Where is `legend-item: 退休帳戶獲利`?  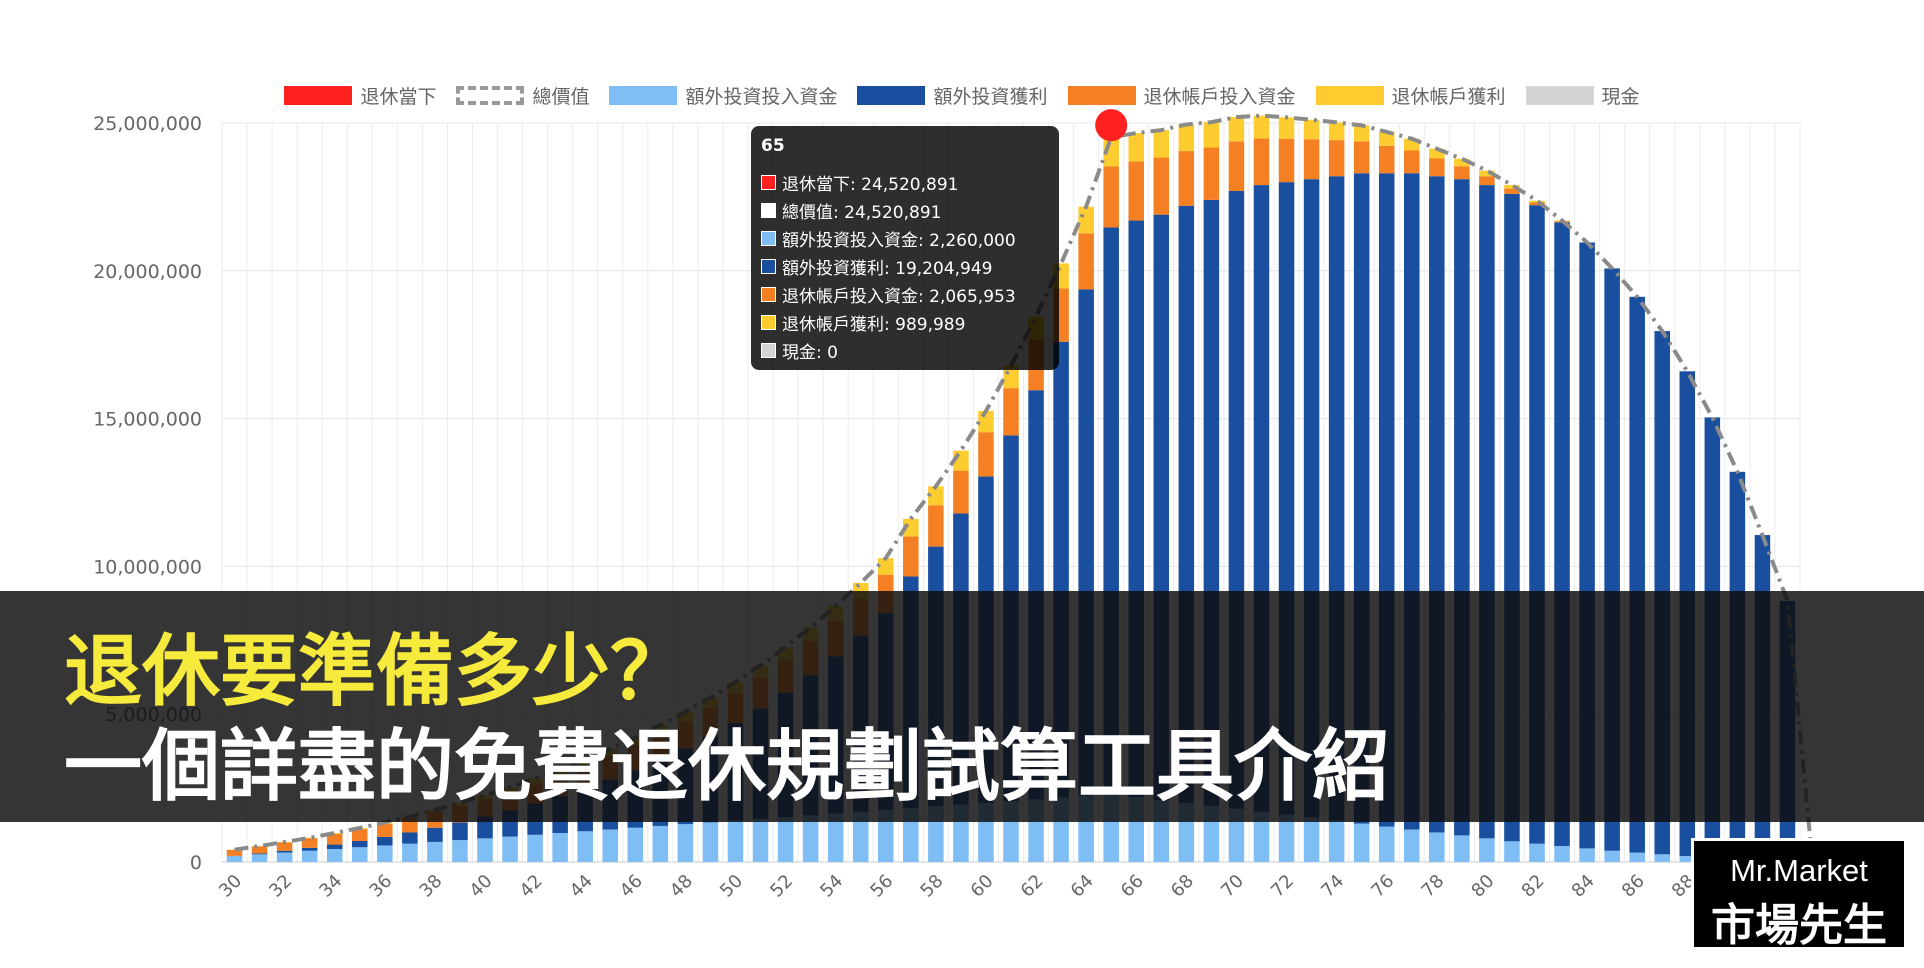 legend-item: 退休帳戶獲利 is located at coordinates (1410, 95).